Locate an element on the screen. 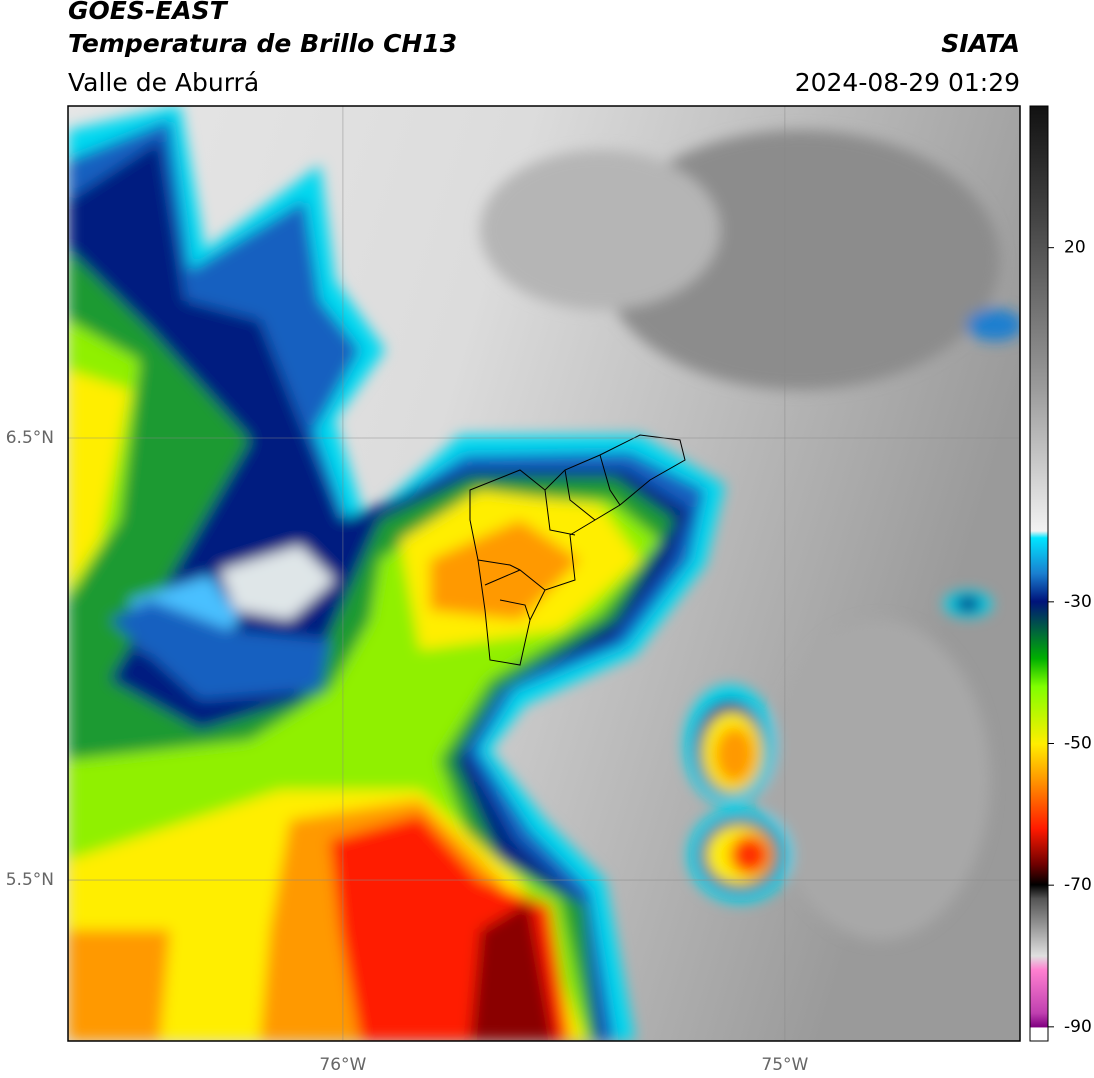 Image resolution: width=1094 pixels, height=1078 pixels. x-tick-label: 75°W is located at coordinates (784, 1065).